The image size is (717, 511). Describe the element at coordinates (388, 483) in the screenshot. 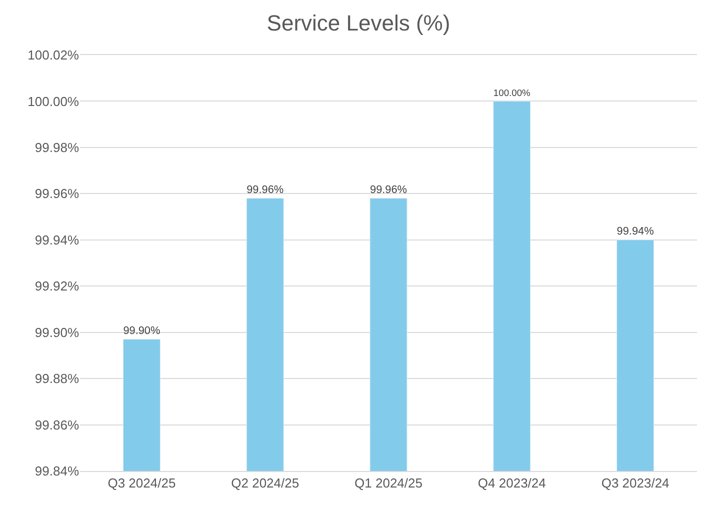

I see `x-tick-label: Q1 2024/25` at that location.